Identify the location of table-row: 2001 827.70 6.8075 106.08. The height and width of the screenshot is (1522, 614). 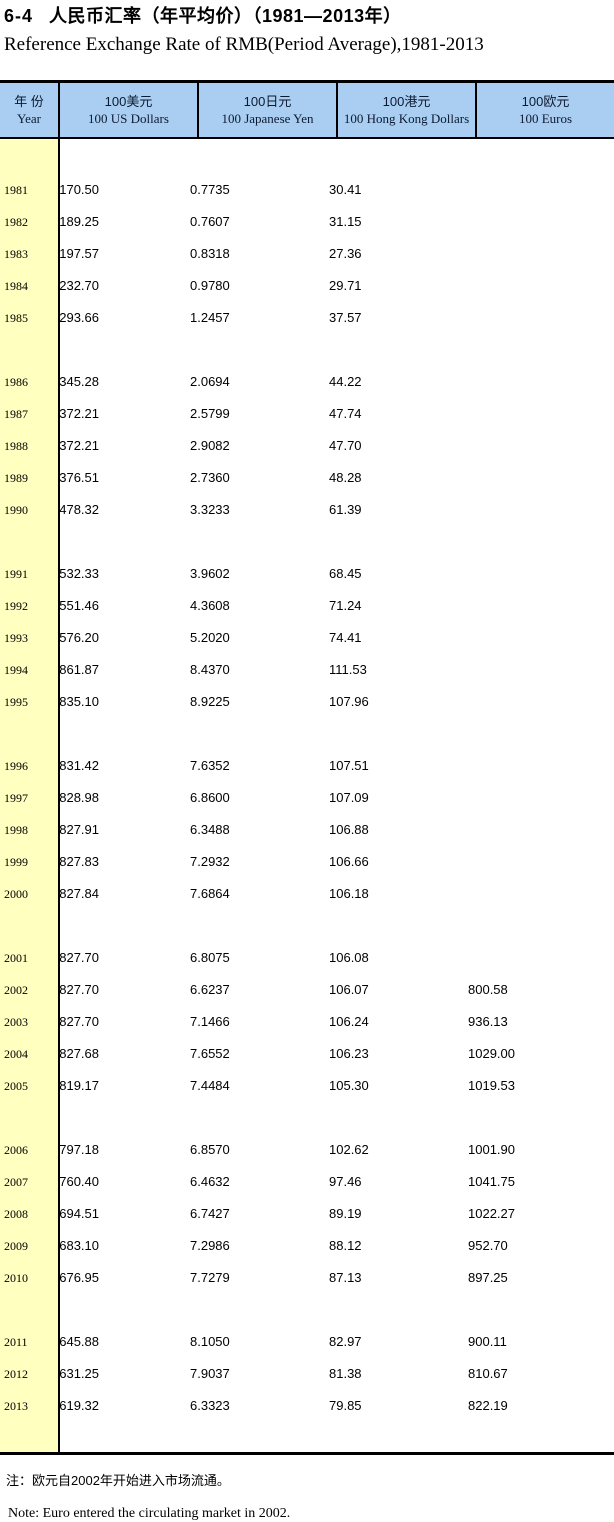
(307, 958).